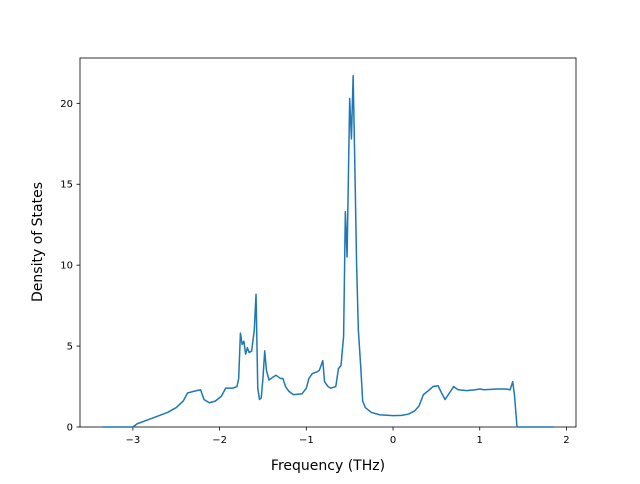  I want to click on x-tick-label: −1, so click(306, 440).